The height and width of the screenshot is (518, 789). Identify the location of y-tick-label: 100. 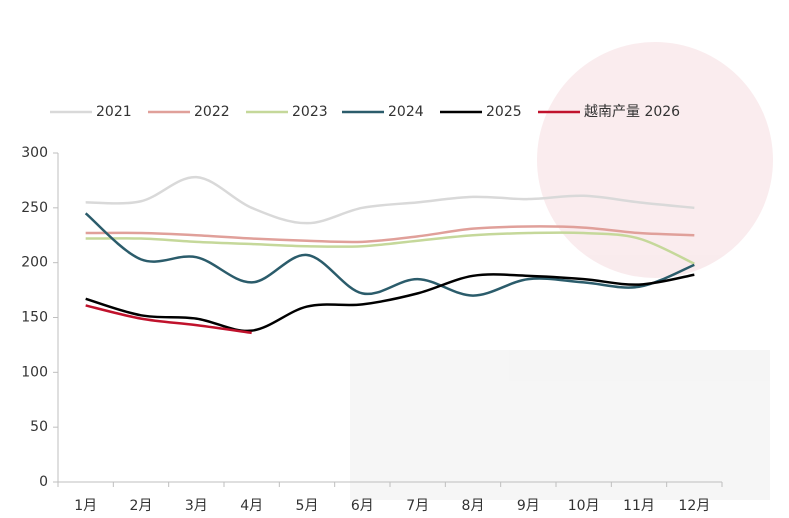
(34, 372).